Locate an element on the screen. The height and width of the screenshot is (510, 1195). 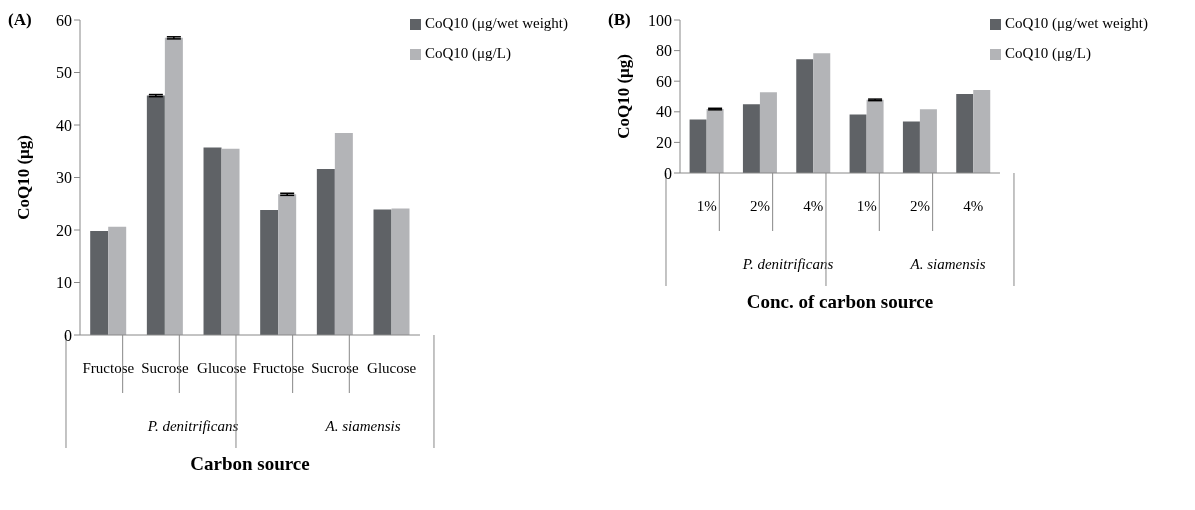
x-axis-title: Carbon source is located at coordinates (250, 463).